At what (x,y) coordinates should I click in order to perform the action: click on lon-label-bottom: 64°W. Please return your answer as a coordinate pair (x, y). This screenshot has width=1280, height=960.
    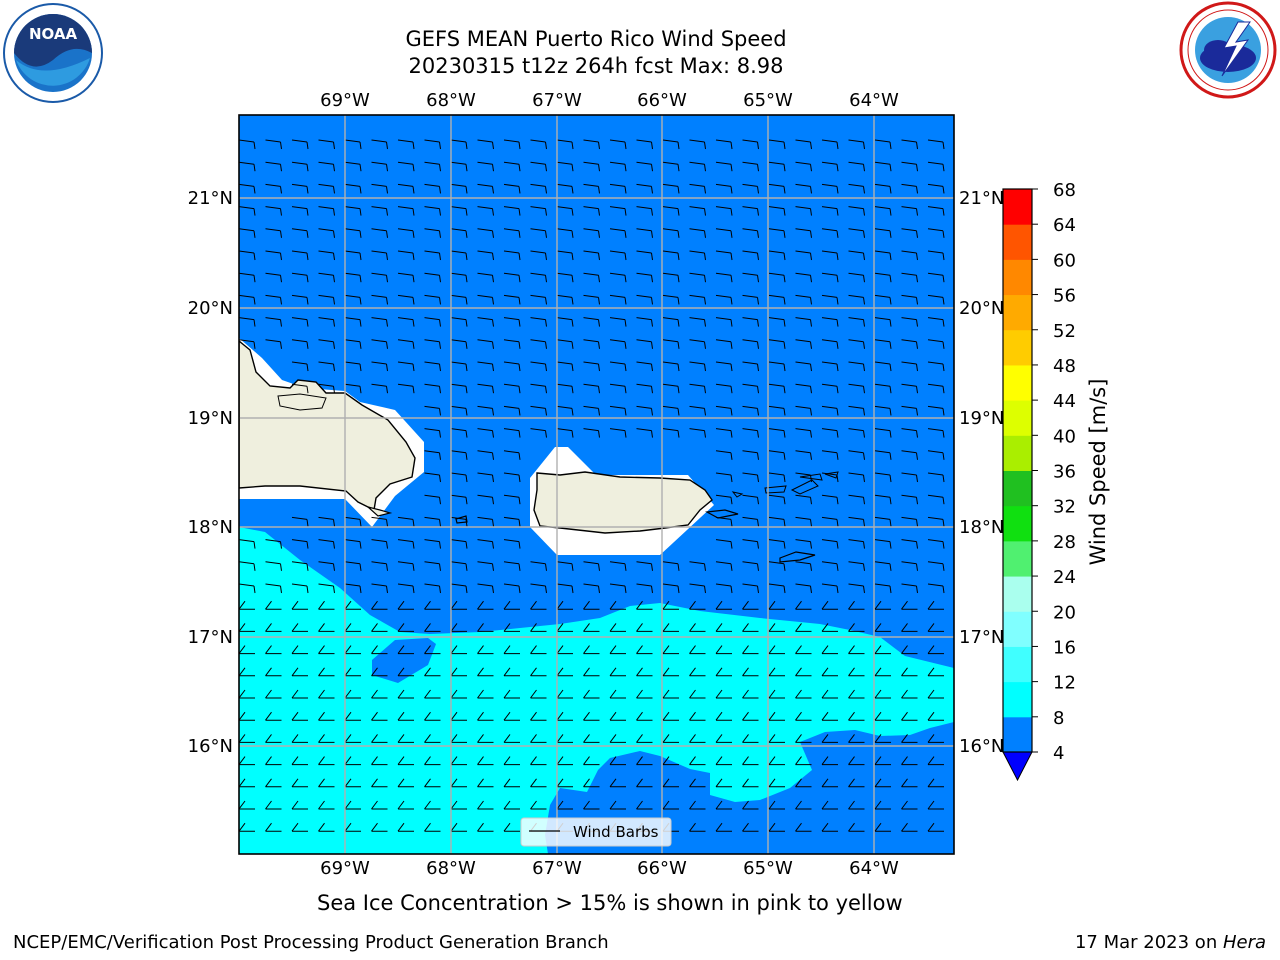
    Looking at the image, I should click on (874, 868).